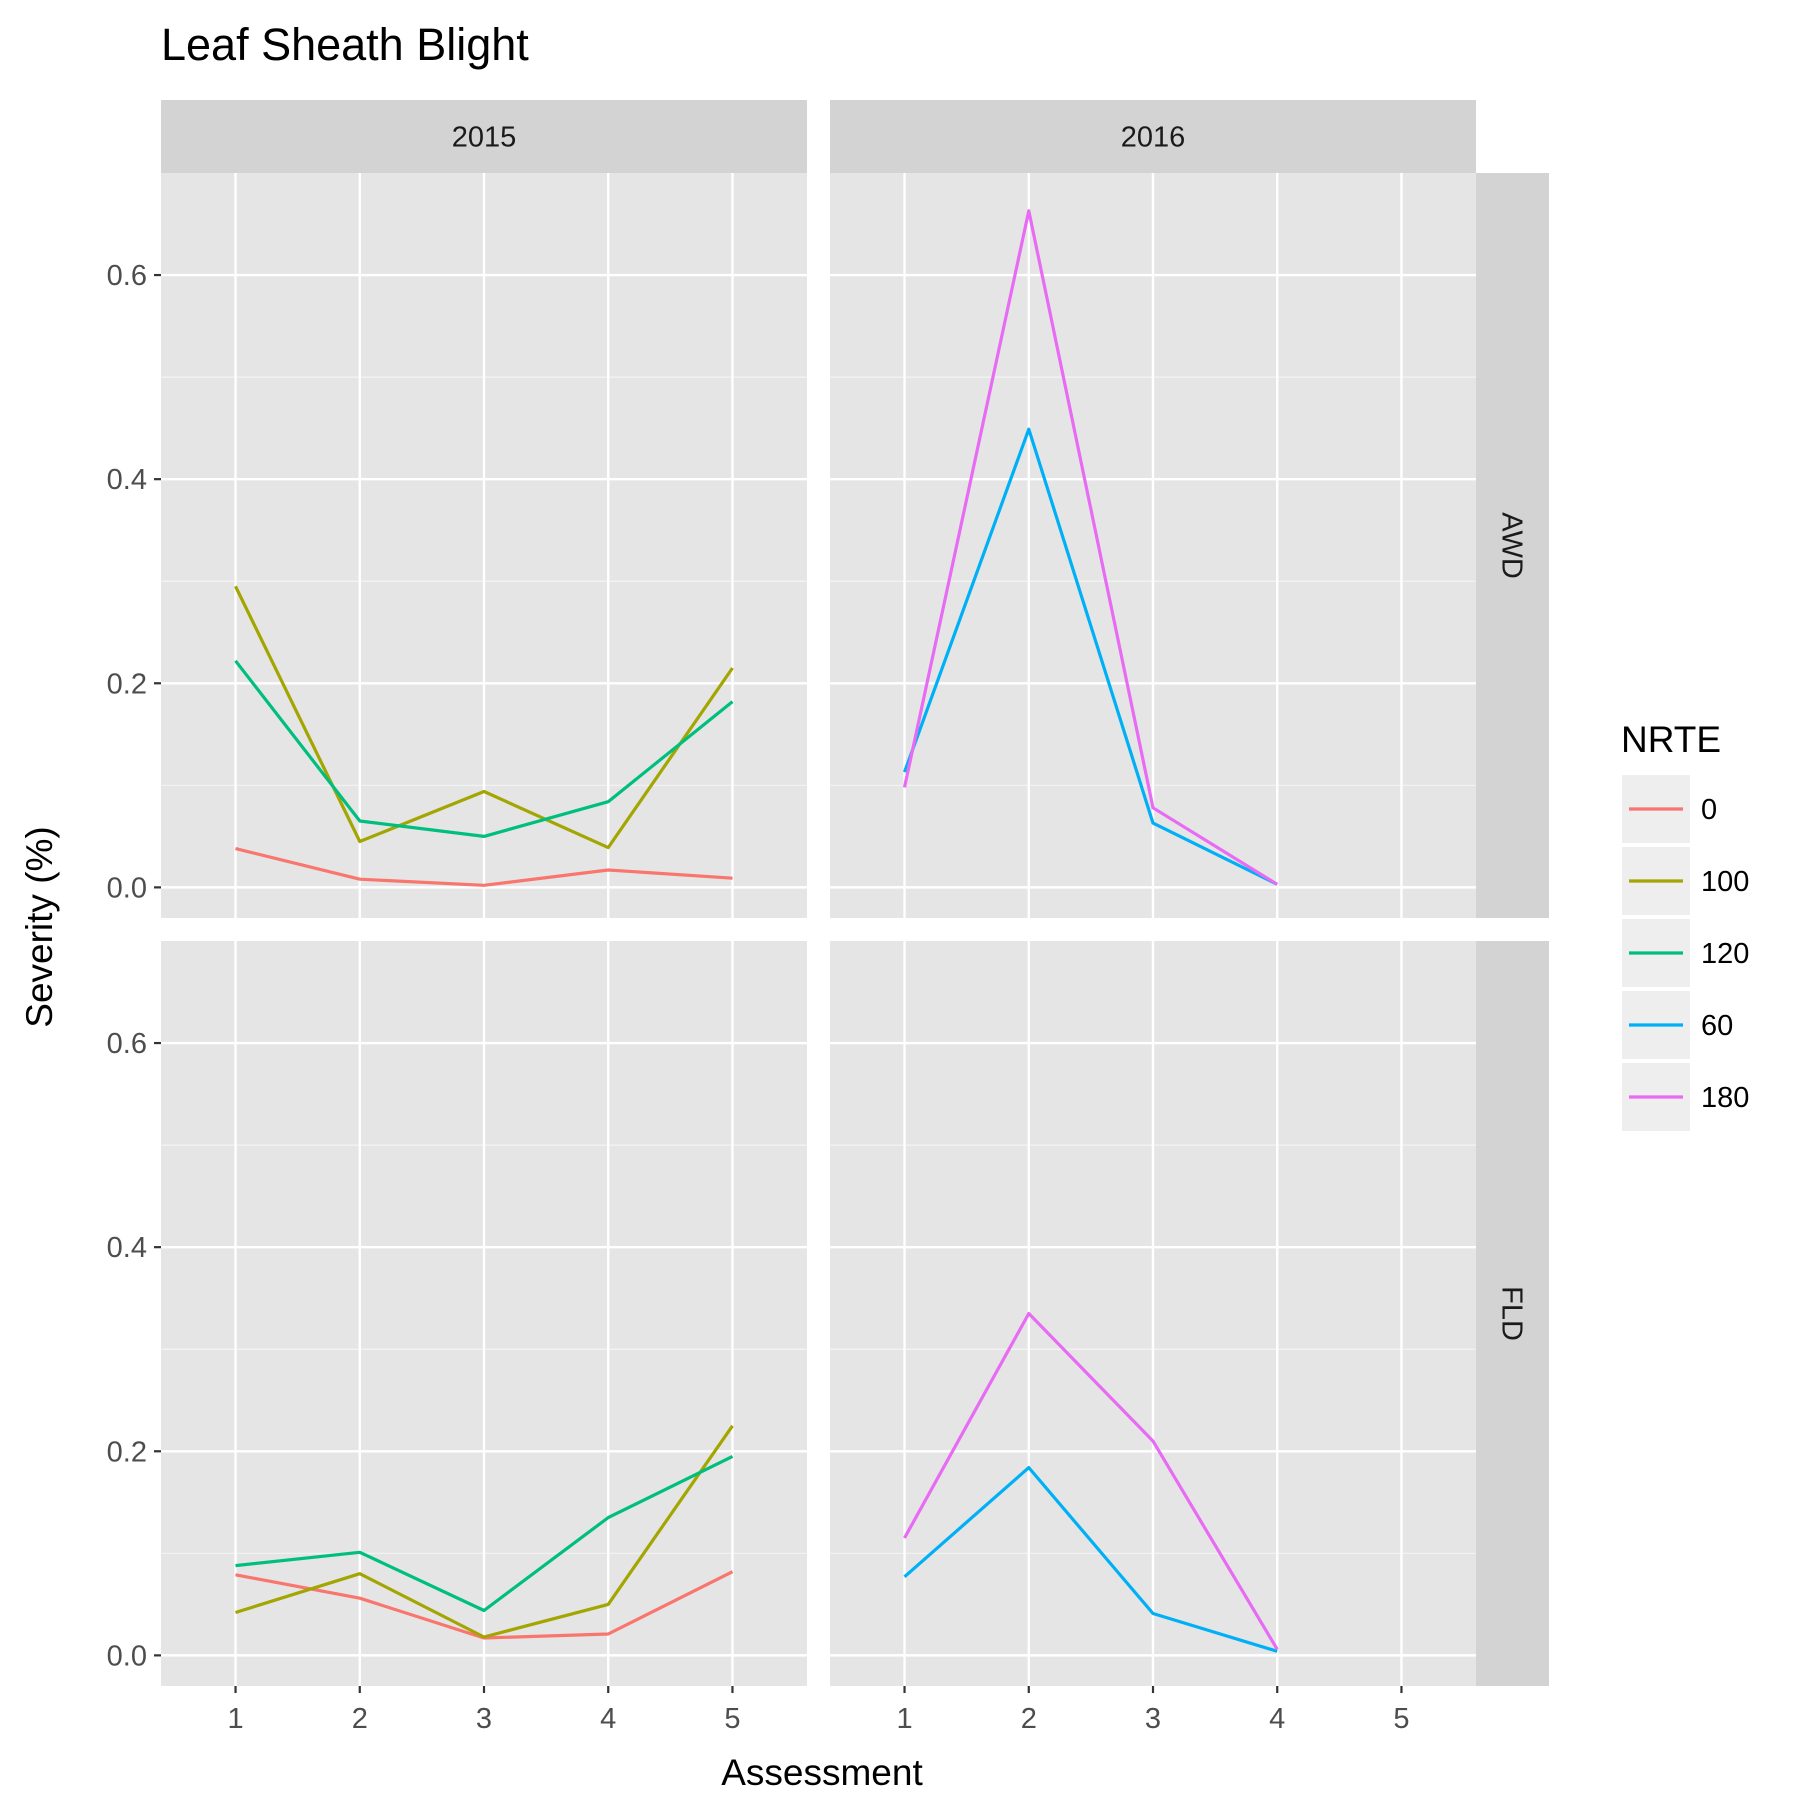 The image size is (1800, 1805). Describe the element at coordinates (1725, 1098) in the screenshot. I see `legend-label: 180` at that location.